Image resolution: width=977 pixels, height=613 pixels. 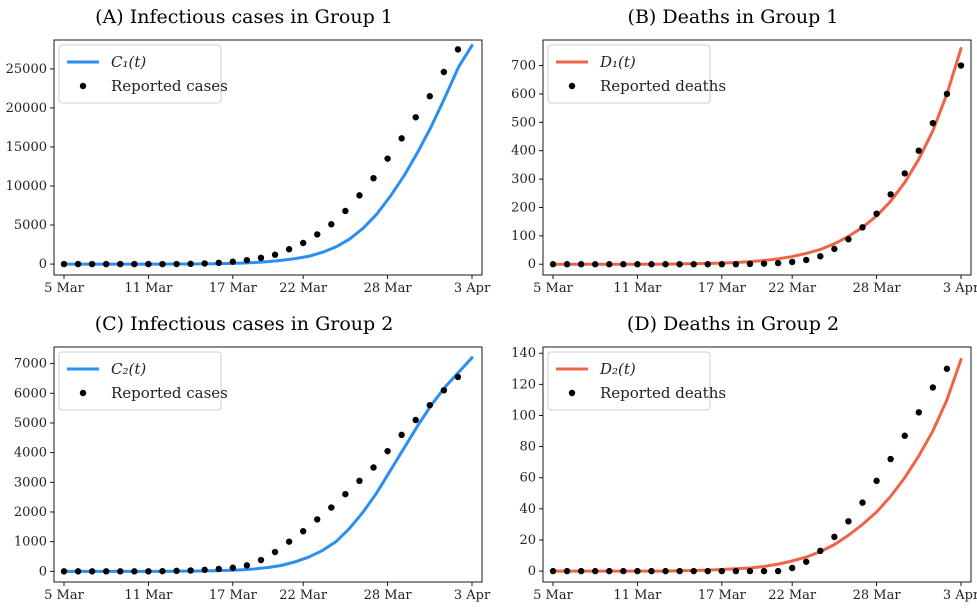 What do you see at coordinates (523, 122) in the screenshot?
I see `y-tick-label: 500` at bounding box center [523, 122].